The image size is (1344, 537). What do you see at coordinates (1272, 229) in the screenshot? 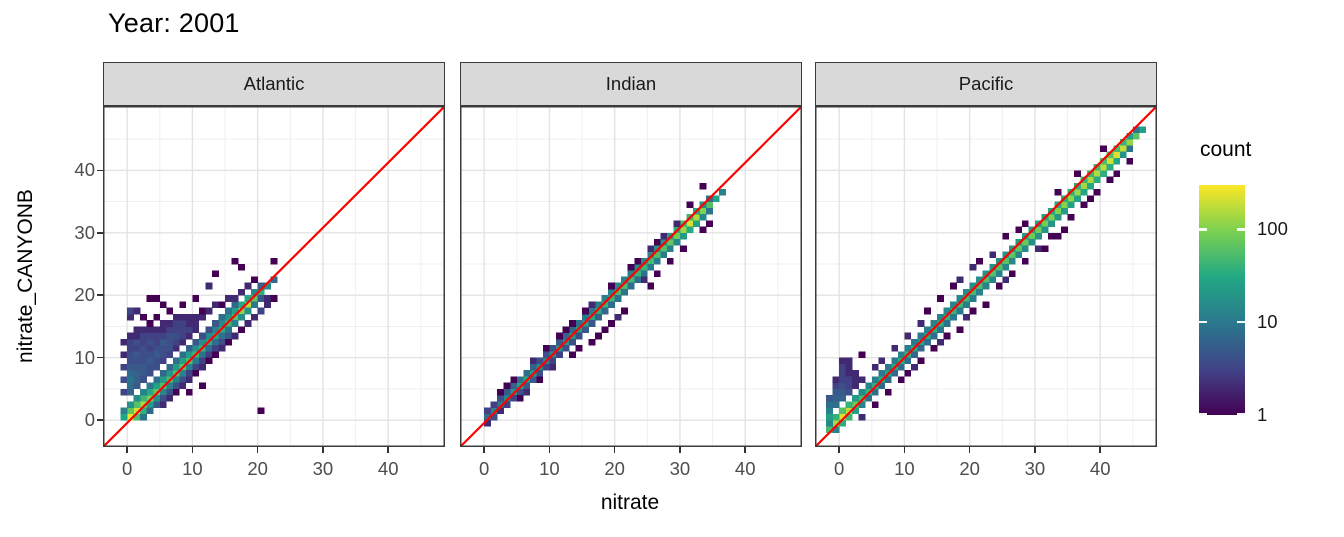
I see `legend-tick-label: 100` at bounding box center [1272, 229].